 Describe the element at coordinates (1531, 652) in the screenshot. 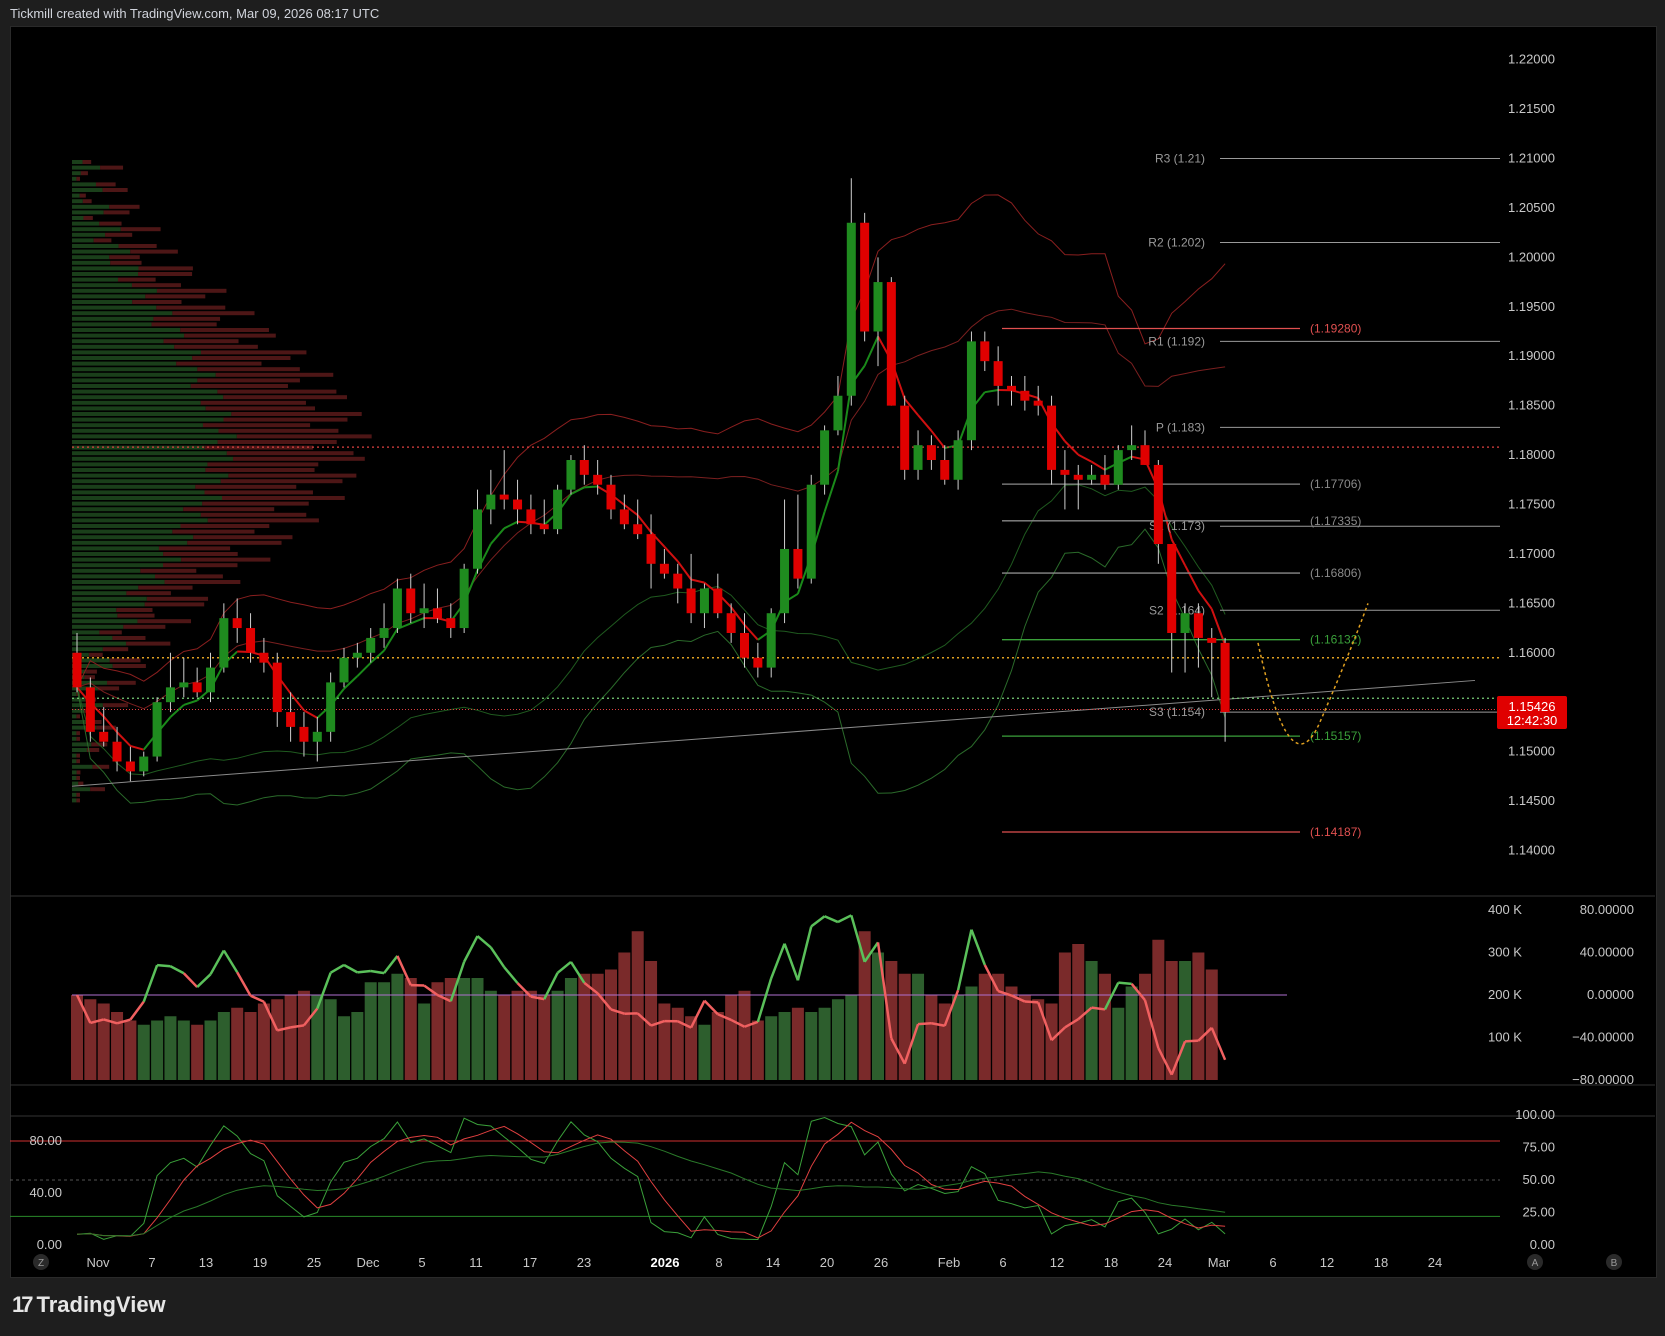

I see `price-axis-tick: 1.16000` at that location.